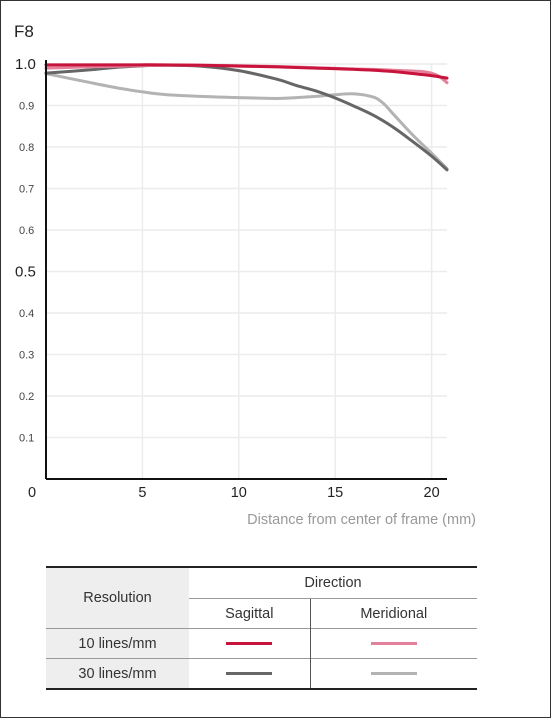  Describe the element at coordinates (117, 643) in the screenshot. I see `legend-row-label: 10 lines/mm` at that location.